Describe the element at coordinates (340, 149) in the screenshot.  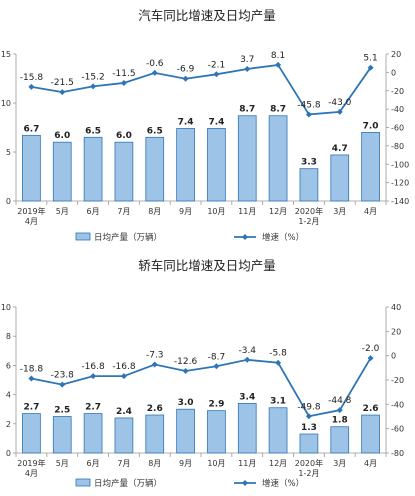
I see `bar-value-label: 4.7` at that location.